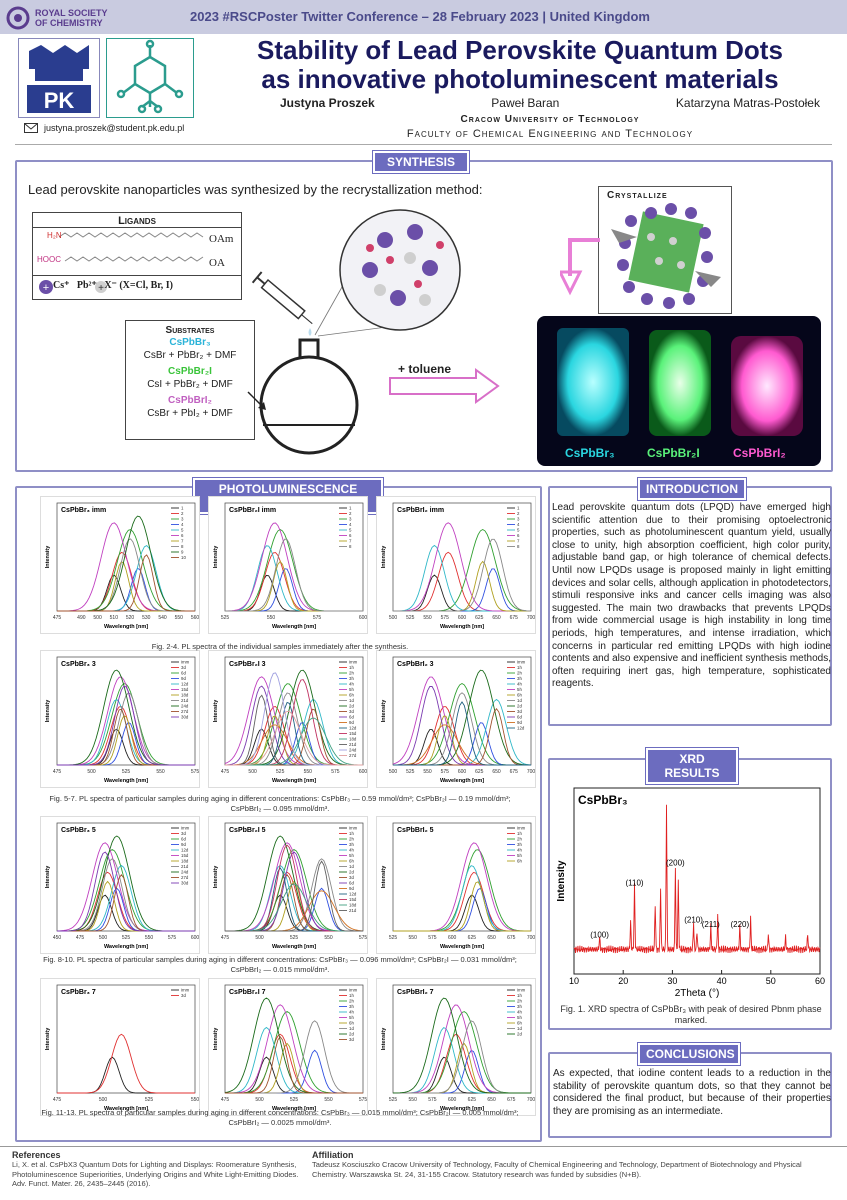  Describe the element at coordinates (113, 285) in the screenshot. I see `ions-line: Cs⁺ Pb²⁺ X⁻ (X=Cl, Br, I)` at that location.